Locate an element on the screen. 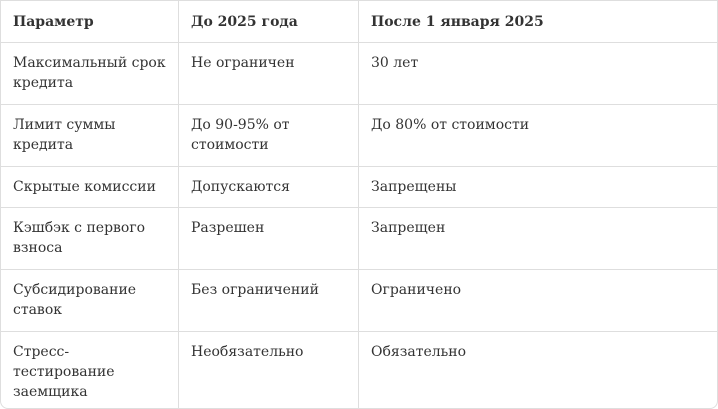 This screenshot has height=409, width=718. parameter-cell: Стресс-тестирование заемщика is located at coordinates (90, 369).